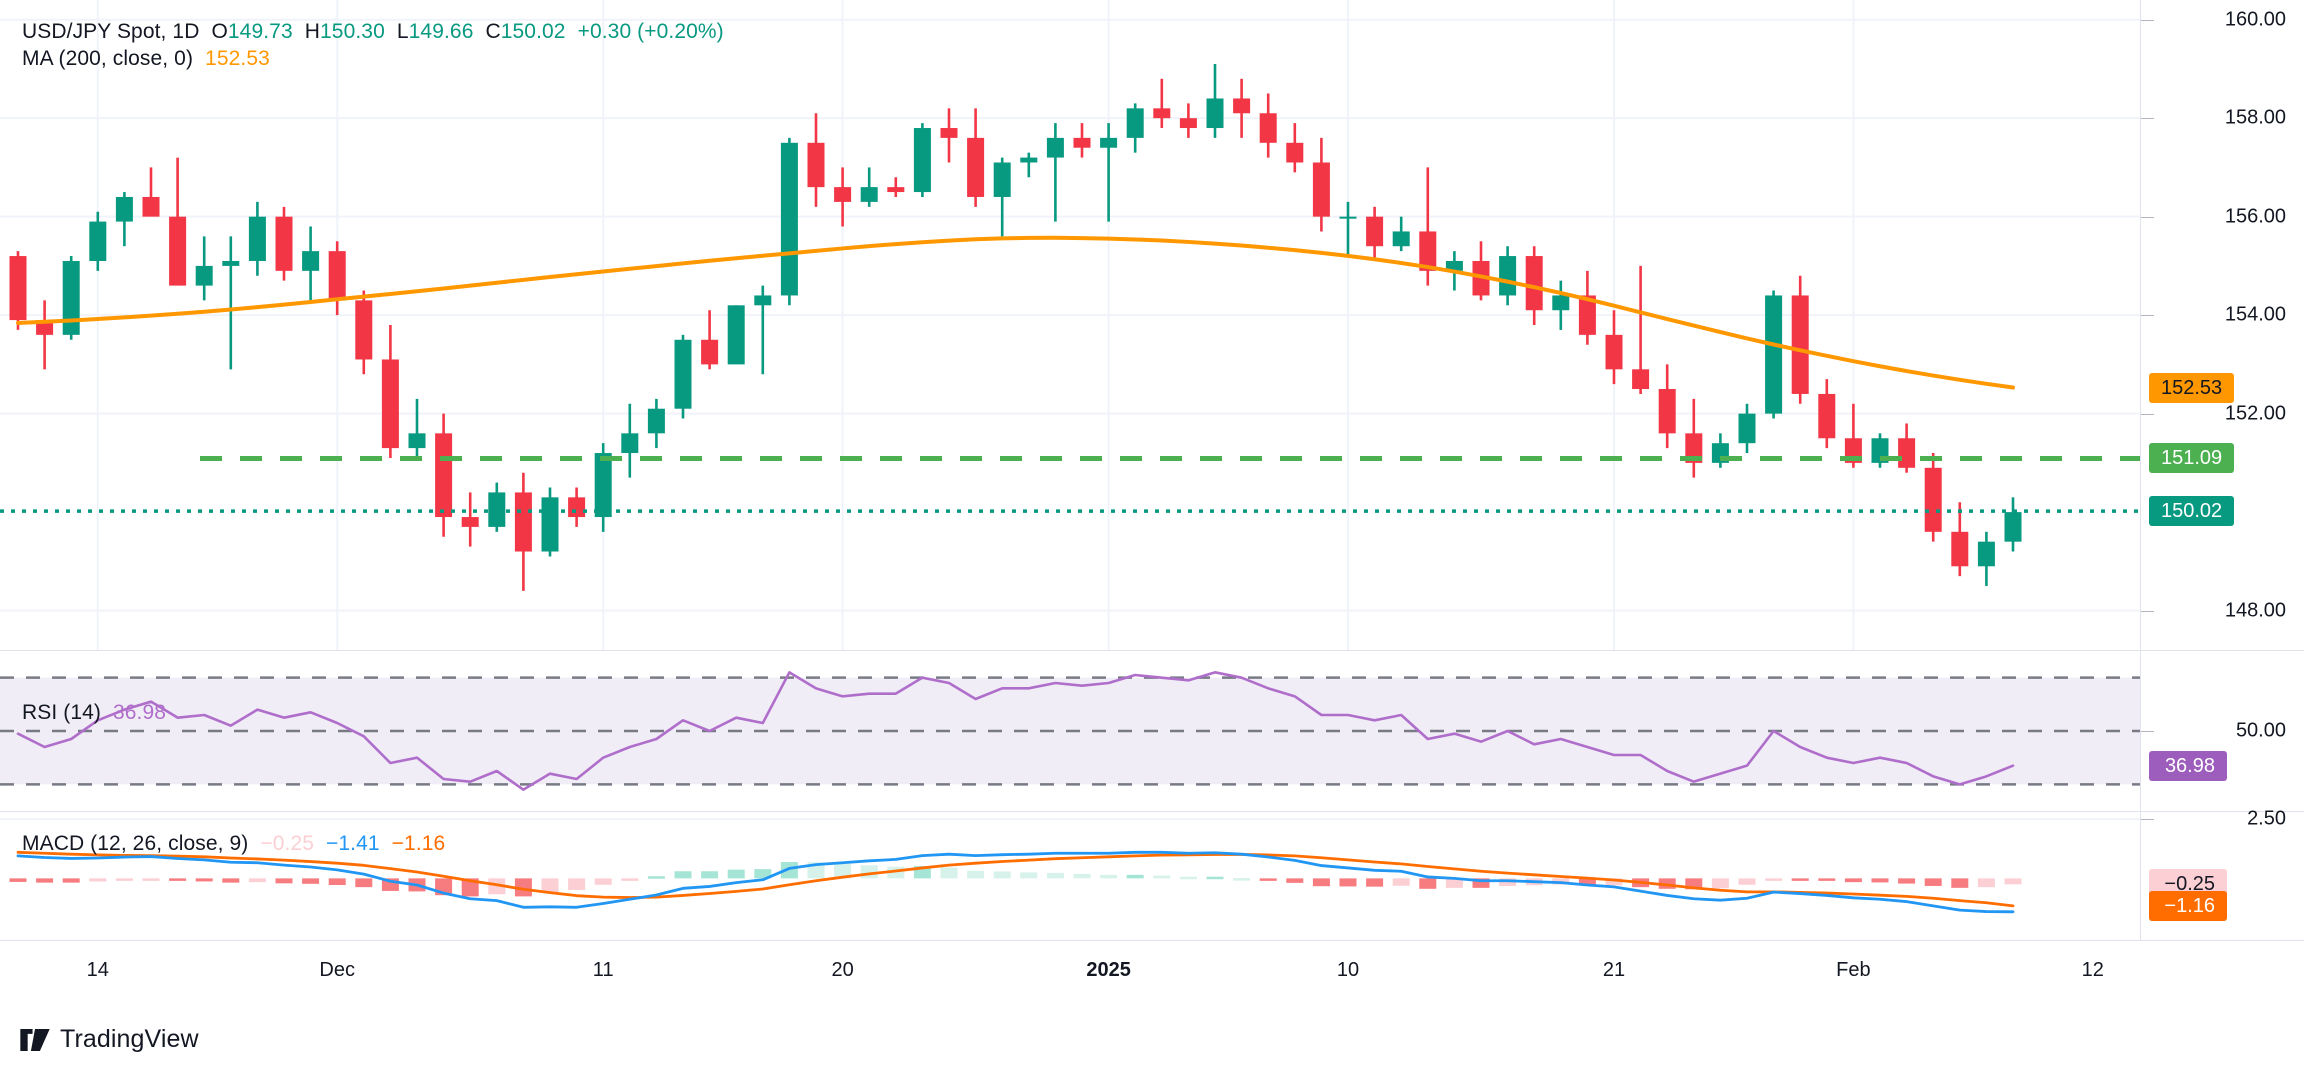 The image size is (2304, 1066). I want to click on brand-watermark: TradingView, so click(109, 1039).